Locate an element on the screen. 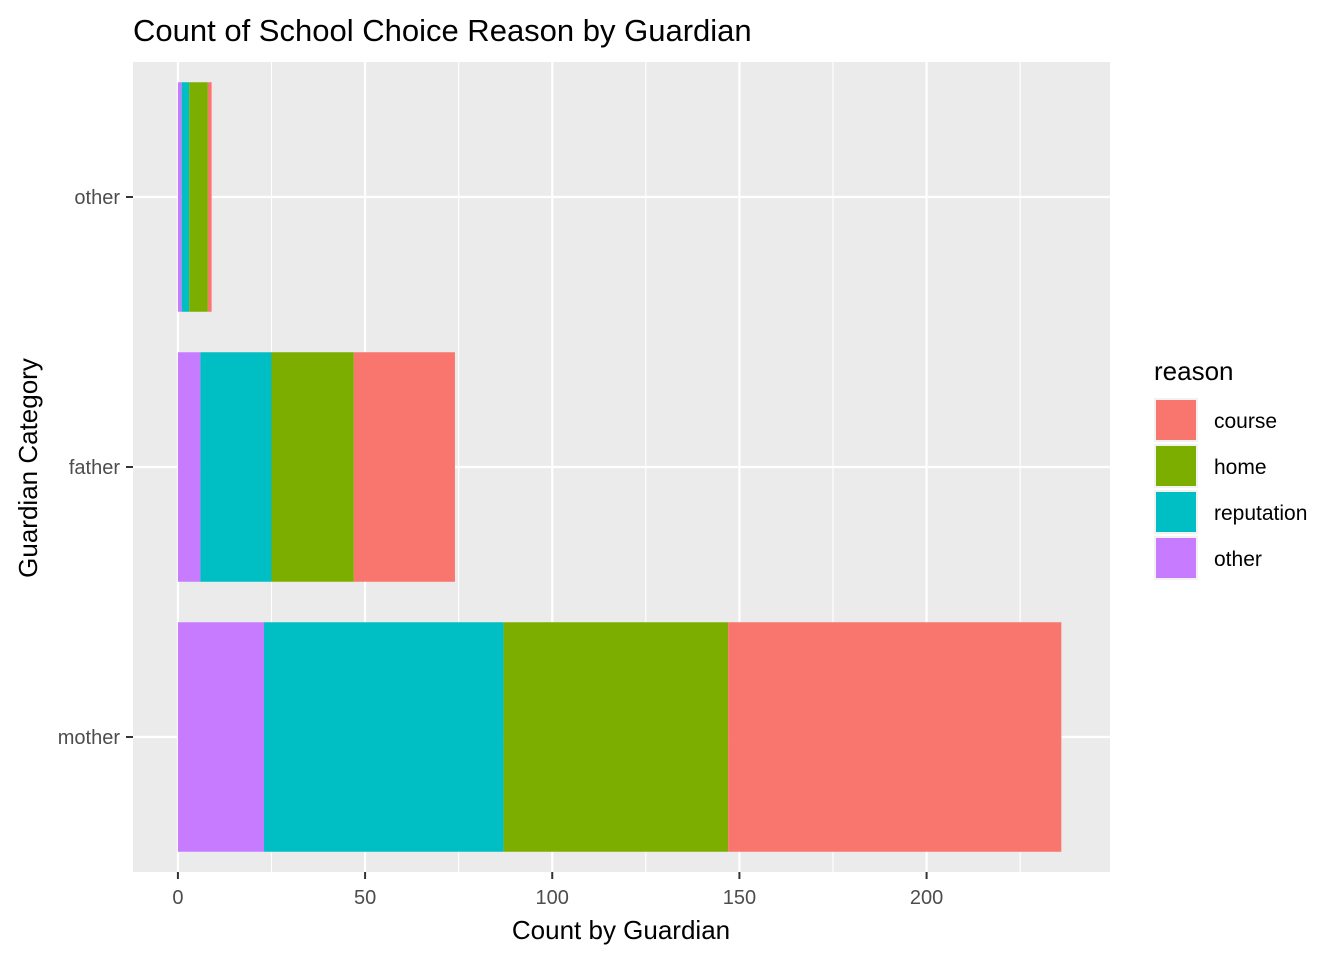 Image resolution: width=1344 pixels, height=965 pixels. bar-father-other is located at coordinates (189, 467).